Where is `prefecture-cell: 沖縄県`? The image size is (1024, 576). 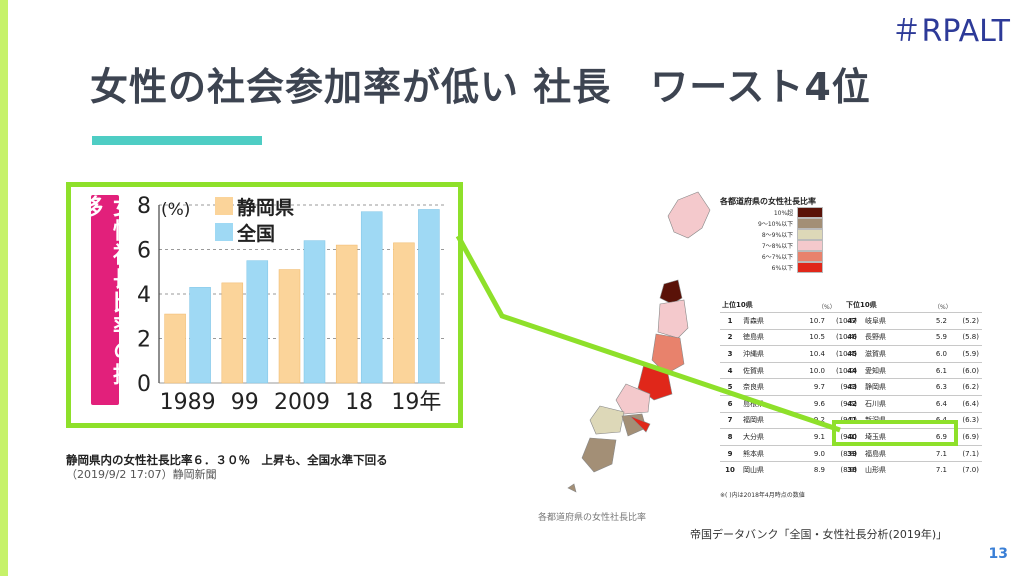
prefecture-cell: 沖縄県 is located at coordinates (769, 354).